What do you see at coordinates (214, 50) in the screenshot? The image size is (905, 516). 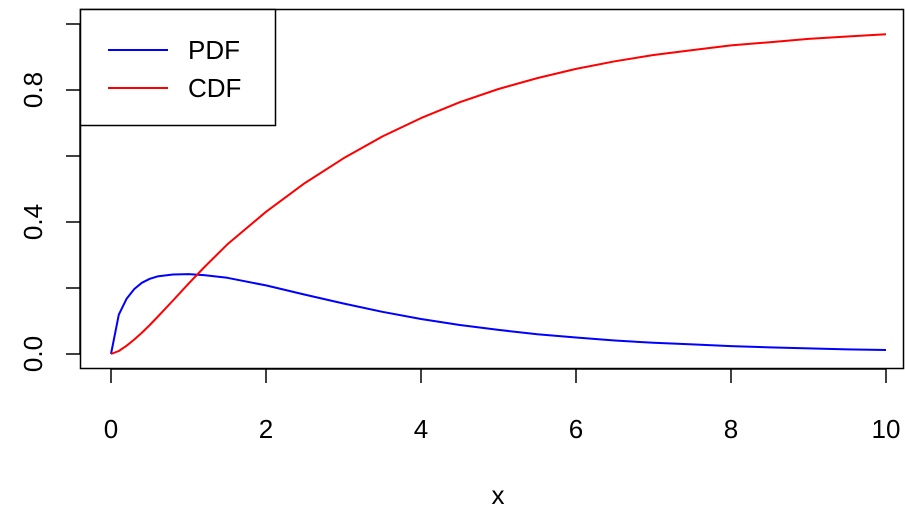 I see `legend-label-pdf: PDF` at bounding box center [214, 50].